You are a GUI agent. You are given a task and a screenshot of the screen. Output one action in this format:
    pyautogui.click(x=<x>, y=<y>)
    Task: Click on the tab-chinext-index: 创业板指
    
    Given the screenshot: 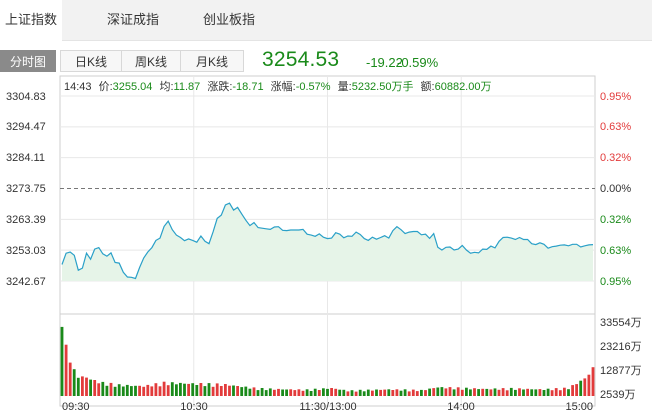 What is the action you would take?
    pyautogui.click(x=228, y=19)
    